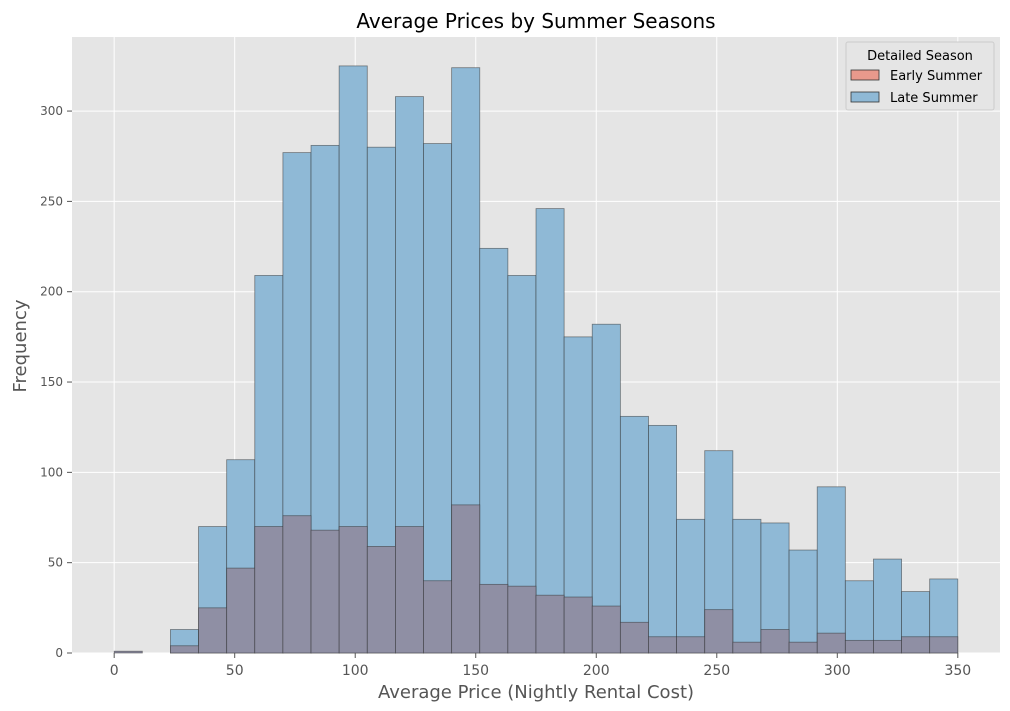 This screenshot has height=711, width=1010. What do you see at coordinates (596, 671) in the screenshot?
I see `x-tick-label: 200` at bounding box center [596, 671].